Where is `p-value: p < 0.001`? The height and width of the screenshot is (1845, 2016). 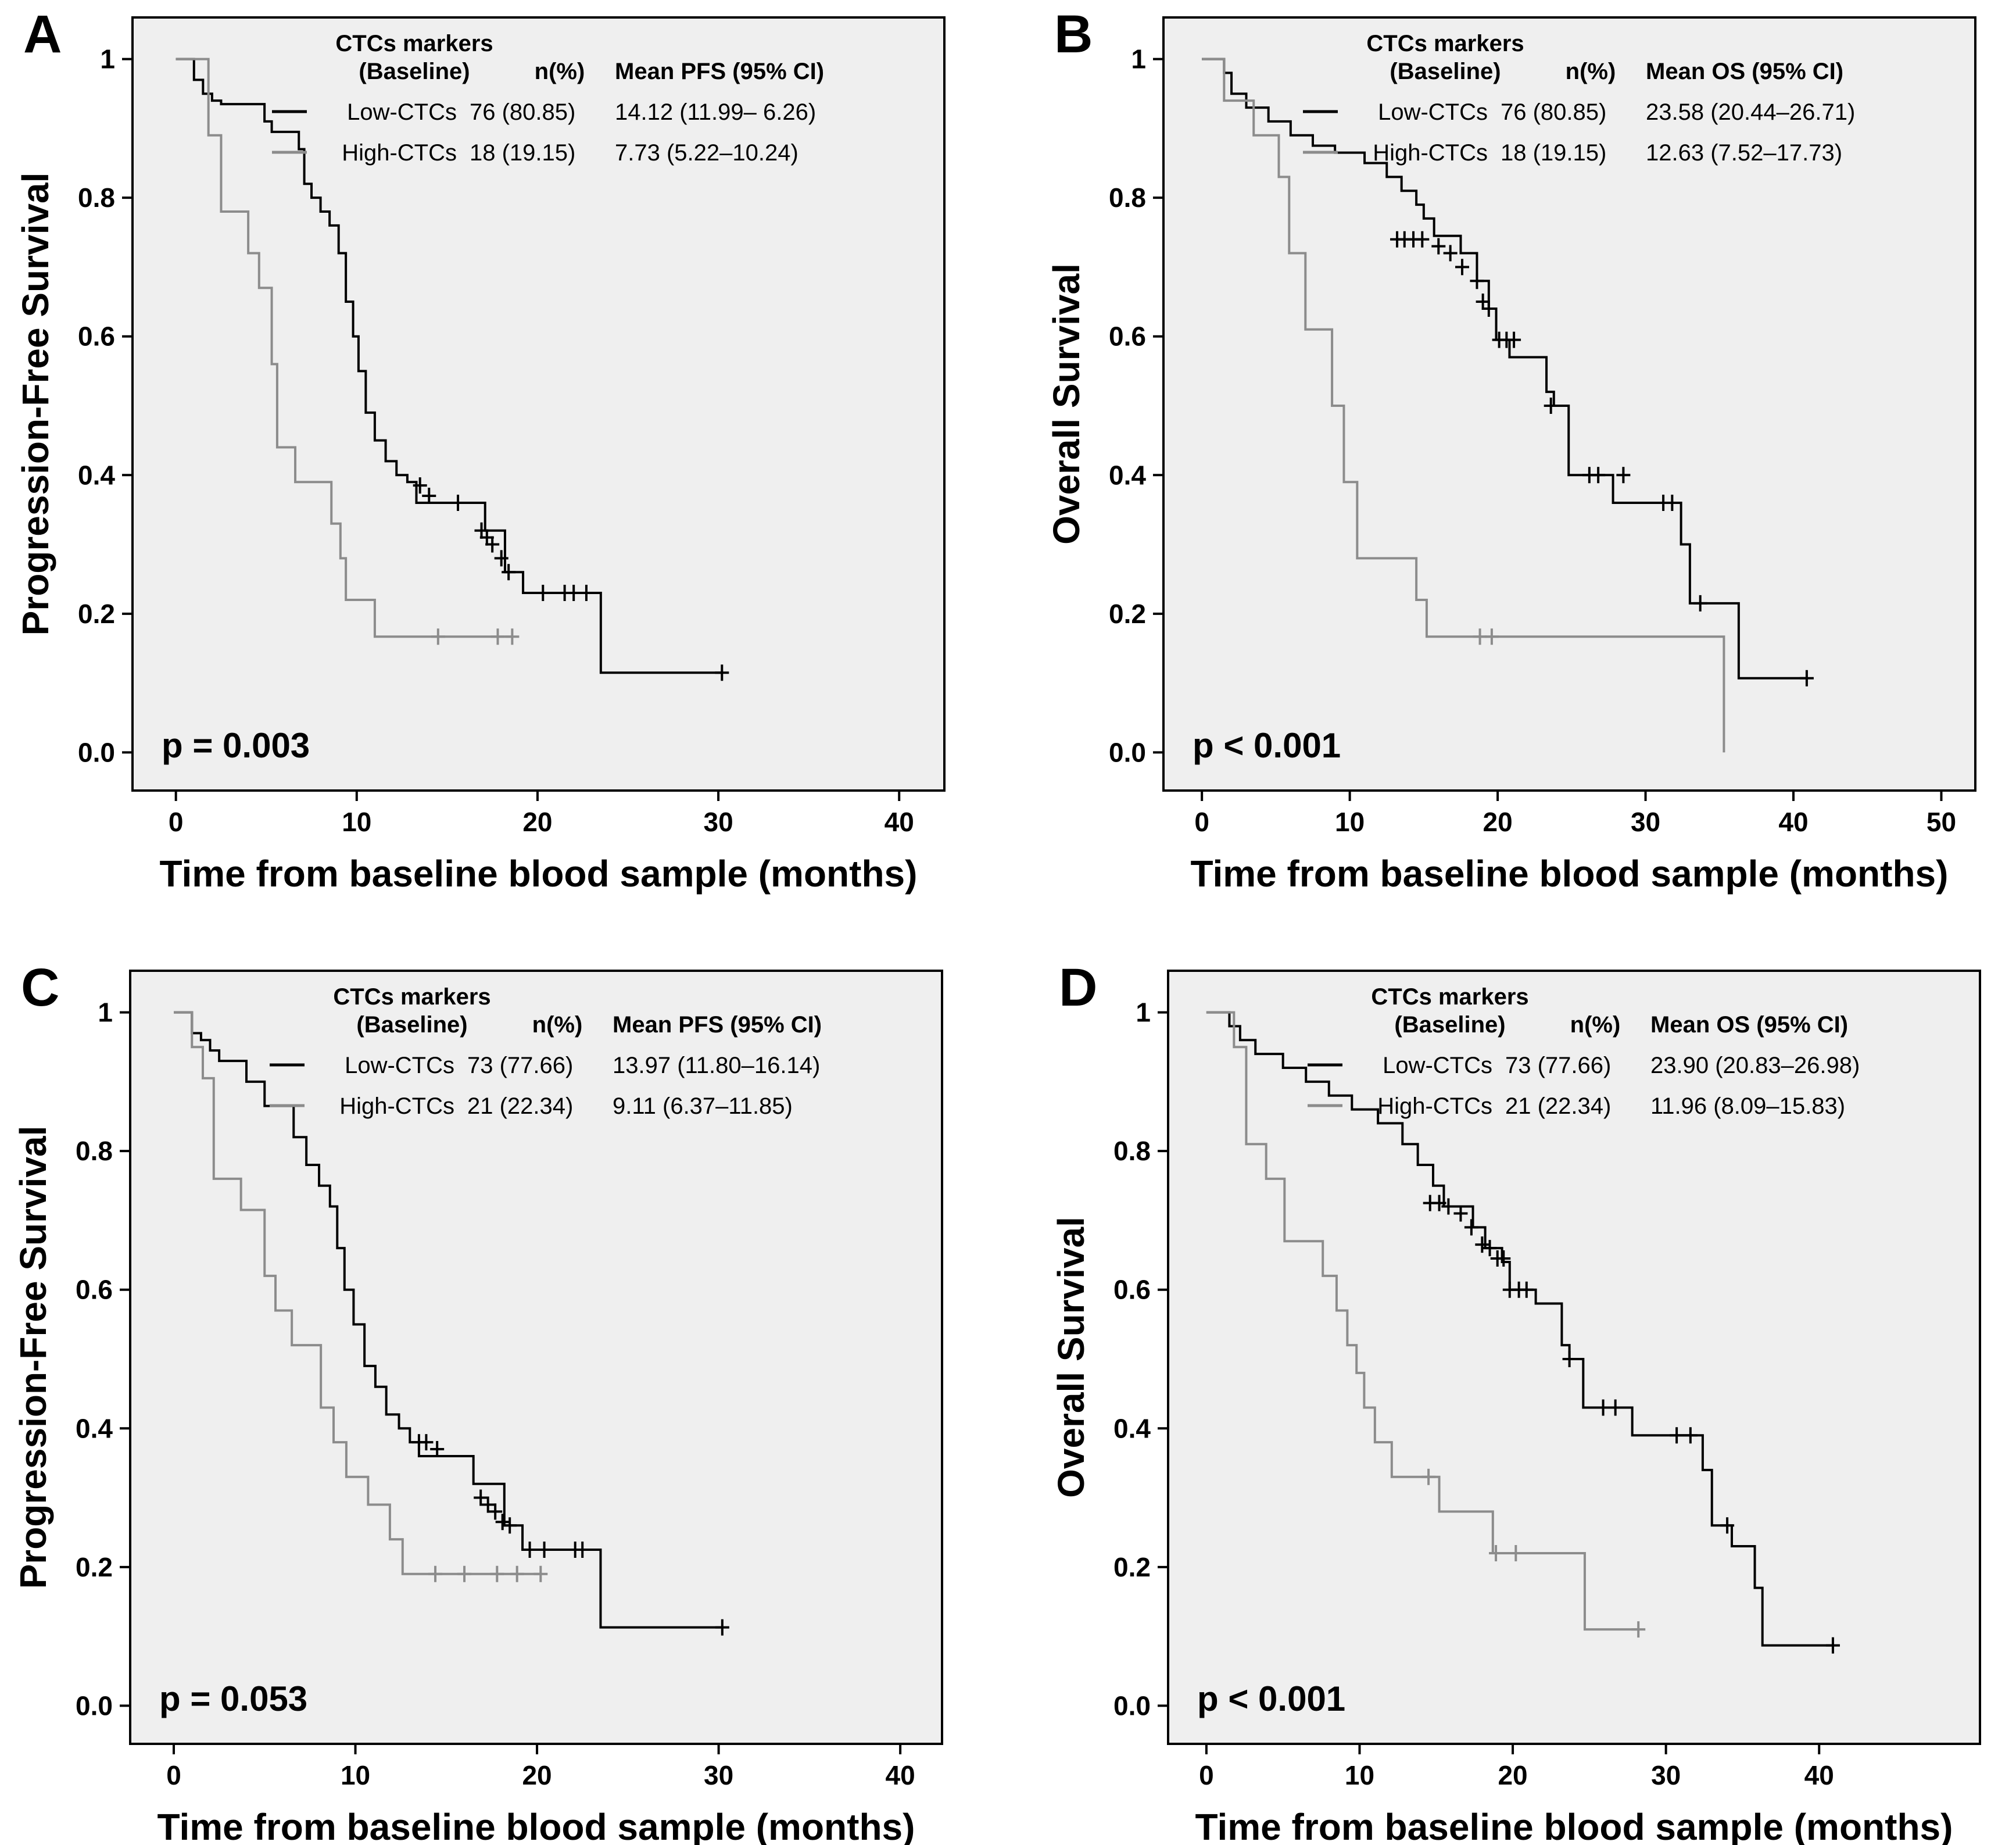 p-value: p < 0.001 is located at coordinates (1271, 1698).